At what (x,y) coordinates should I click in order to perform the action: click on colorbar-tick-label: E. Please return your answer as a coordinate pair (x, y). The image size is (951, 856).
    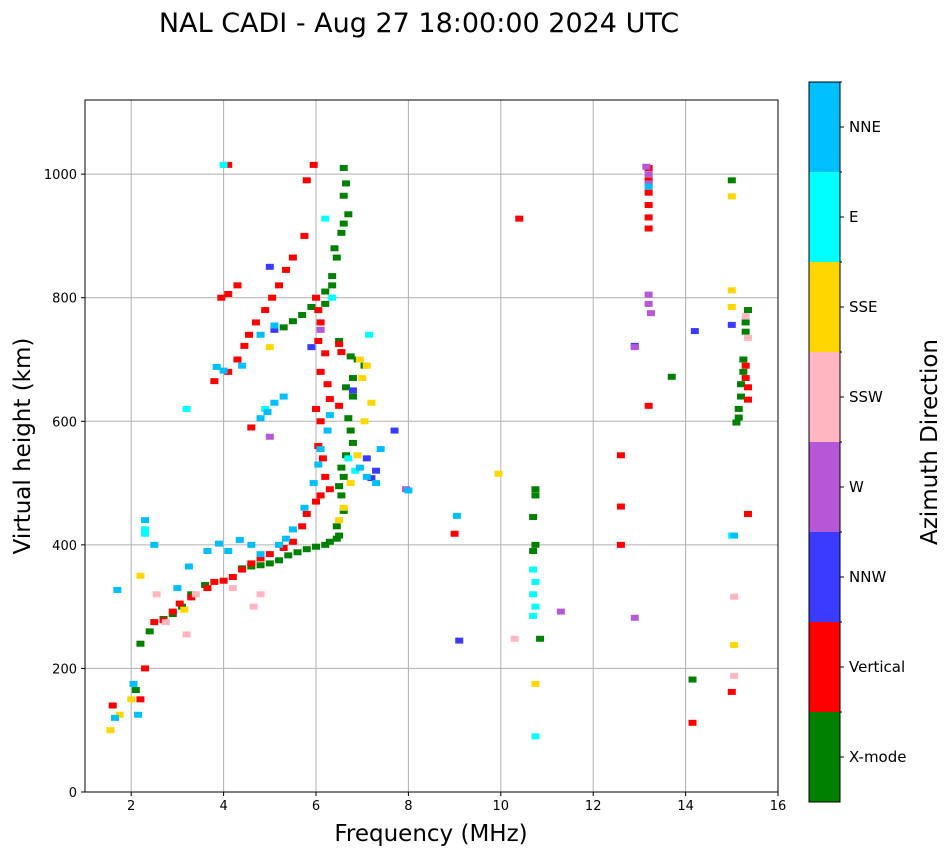
    Looking at the image, I should click on (853, 217).